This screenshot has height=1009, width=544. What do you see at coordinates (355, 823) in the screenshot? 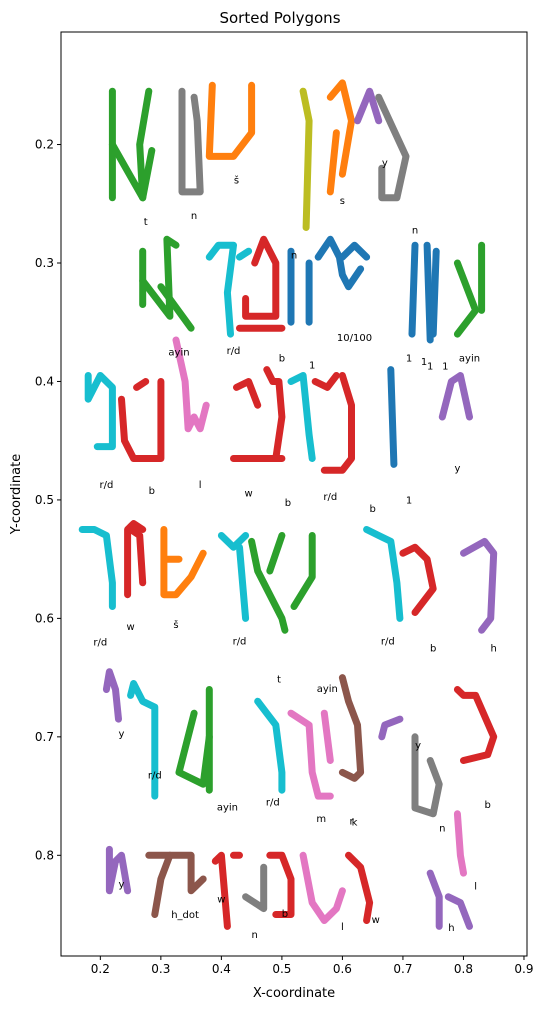
I see `polygon-label: k` at bounding box center [355, 823].